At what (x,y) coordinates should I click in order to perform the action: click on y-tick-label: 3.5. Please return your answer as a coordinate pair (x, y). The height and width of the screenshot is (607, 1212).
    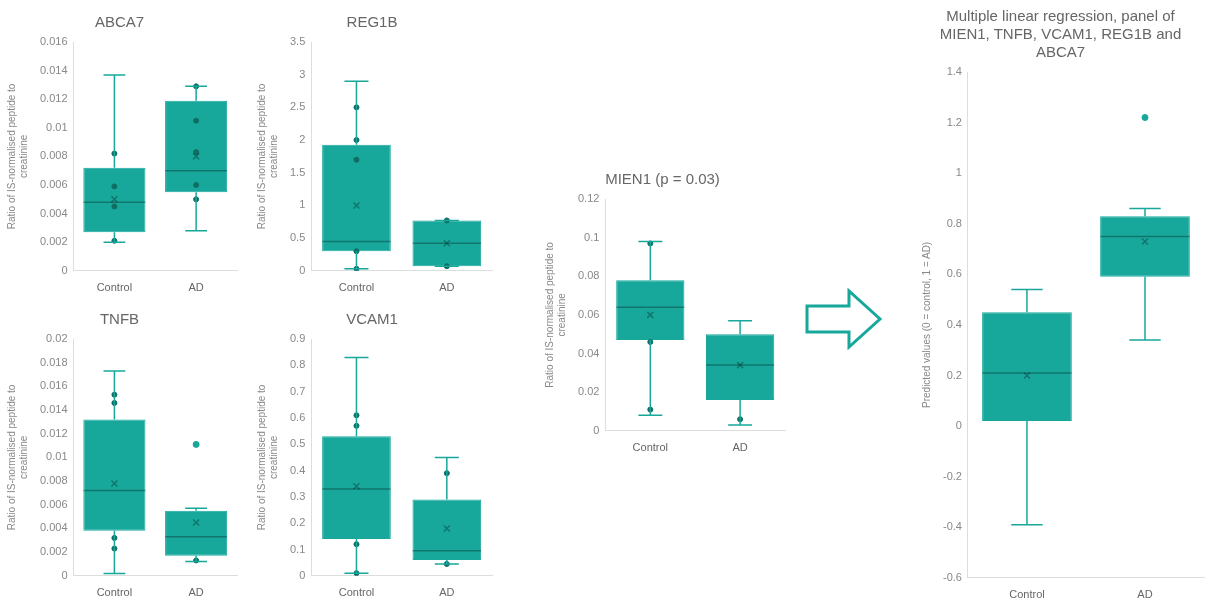
    Looking at the image, I should click on (297, 41).